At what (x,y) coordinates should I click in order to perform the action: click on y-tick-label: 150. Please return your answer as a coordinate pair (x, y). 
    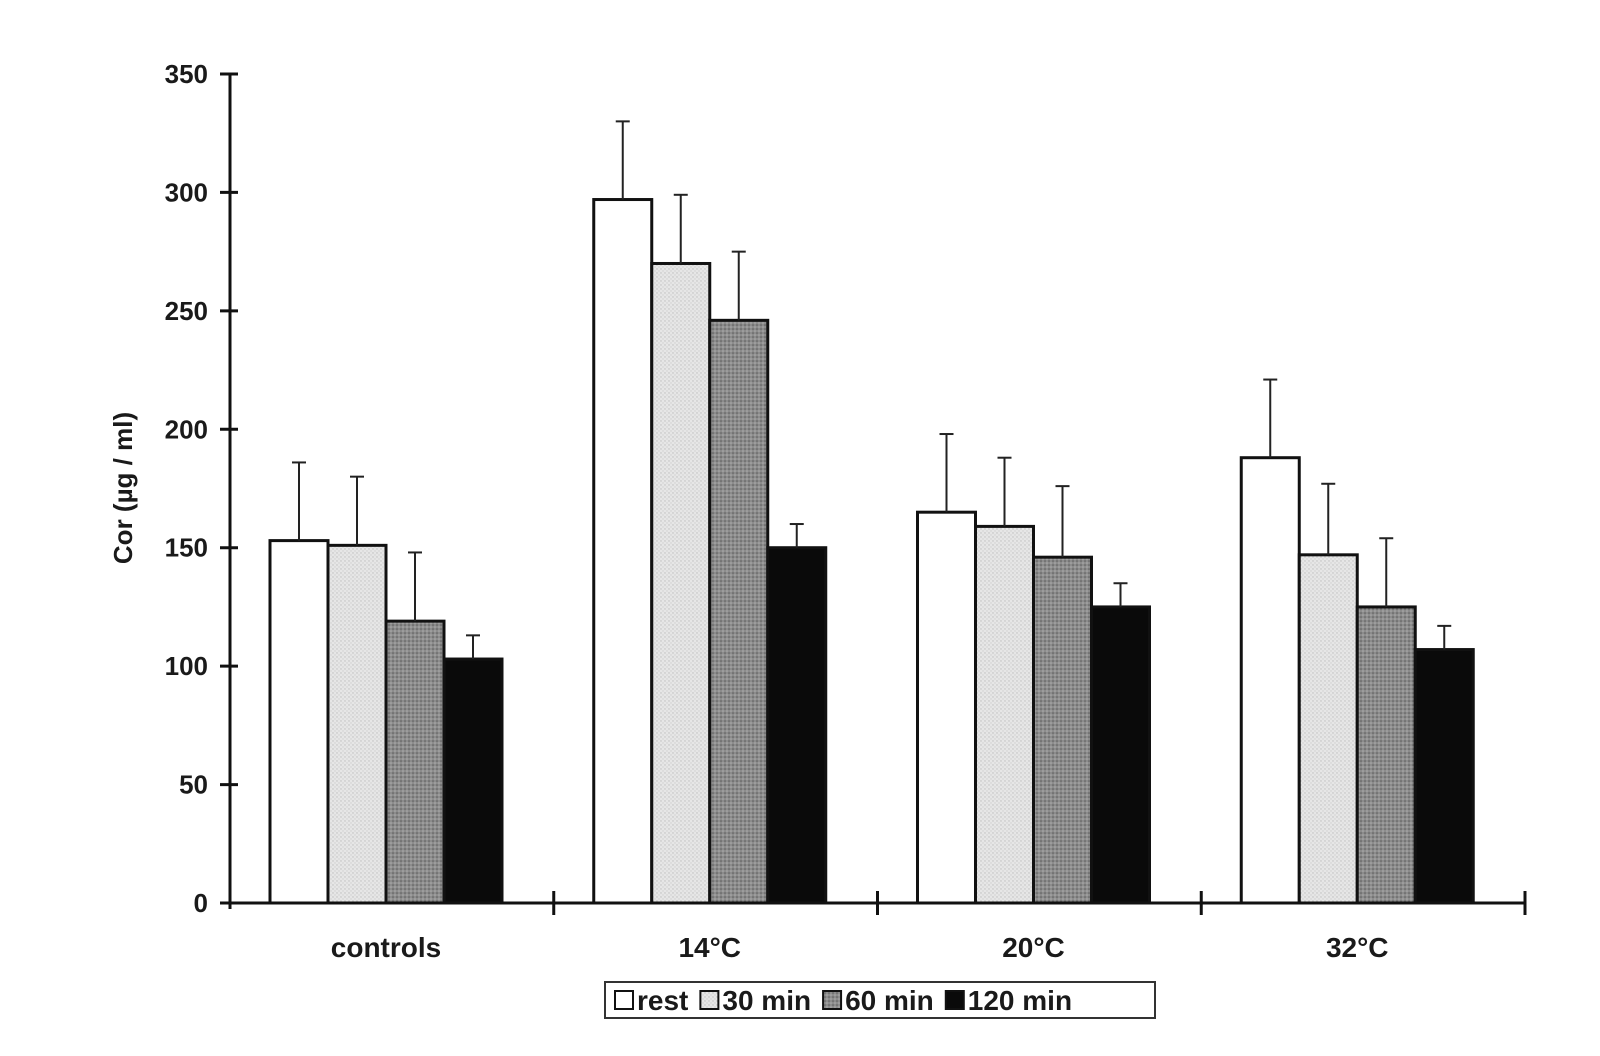
    Looking at the image, I should click on (186, 548).